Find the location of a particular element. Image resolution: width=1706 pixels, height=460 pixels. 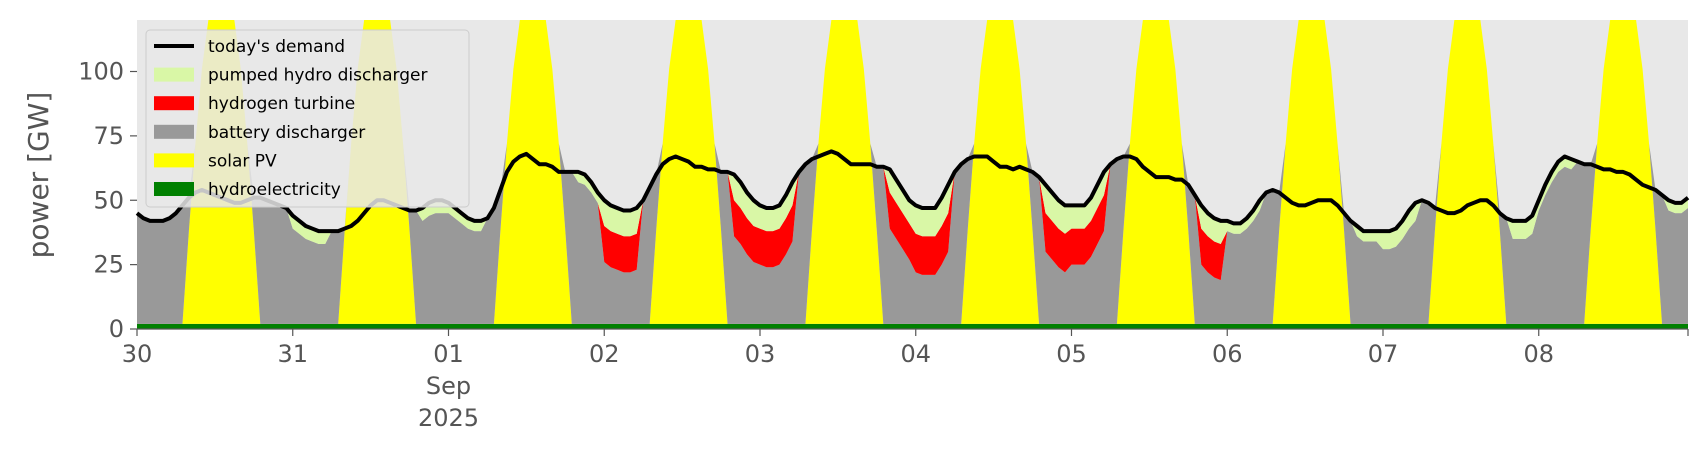

legend-label: today's demand is located at coordinates (276, 47).